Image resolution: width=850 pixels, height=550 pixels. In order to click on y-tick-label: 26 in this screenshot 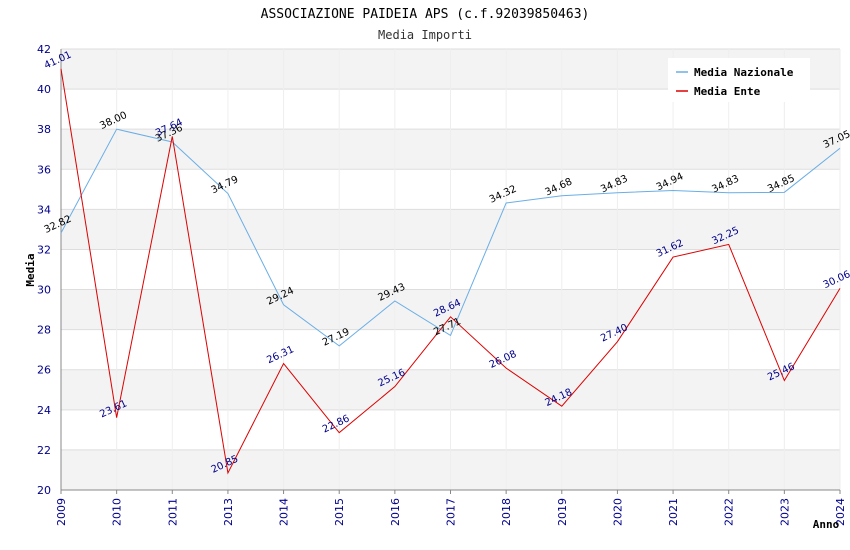, I will do `click(44, 370)`.